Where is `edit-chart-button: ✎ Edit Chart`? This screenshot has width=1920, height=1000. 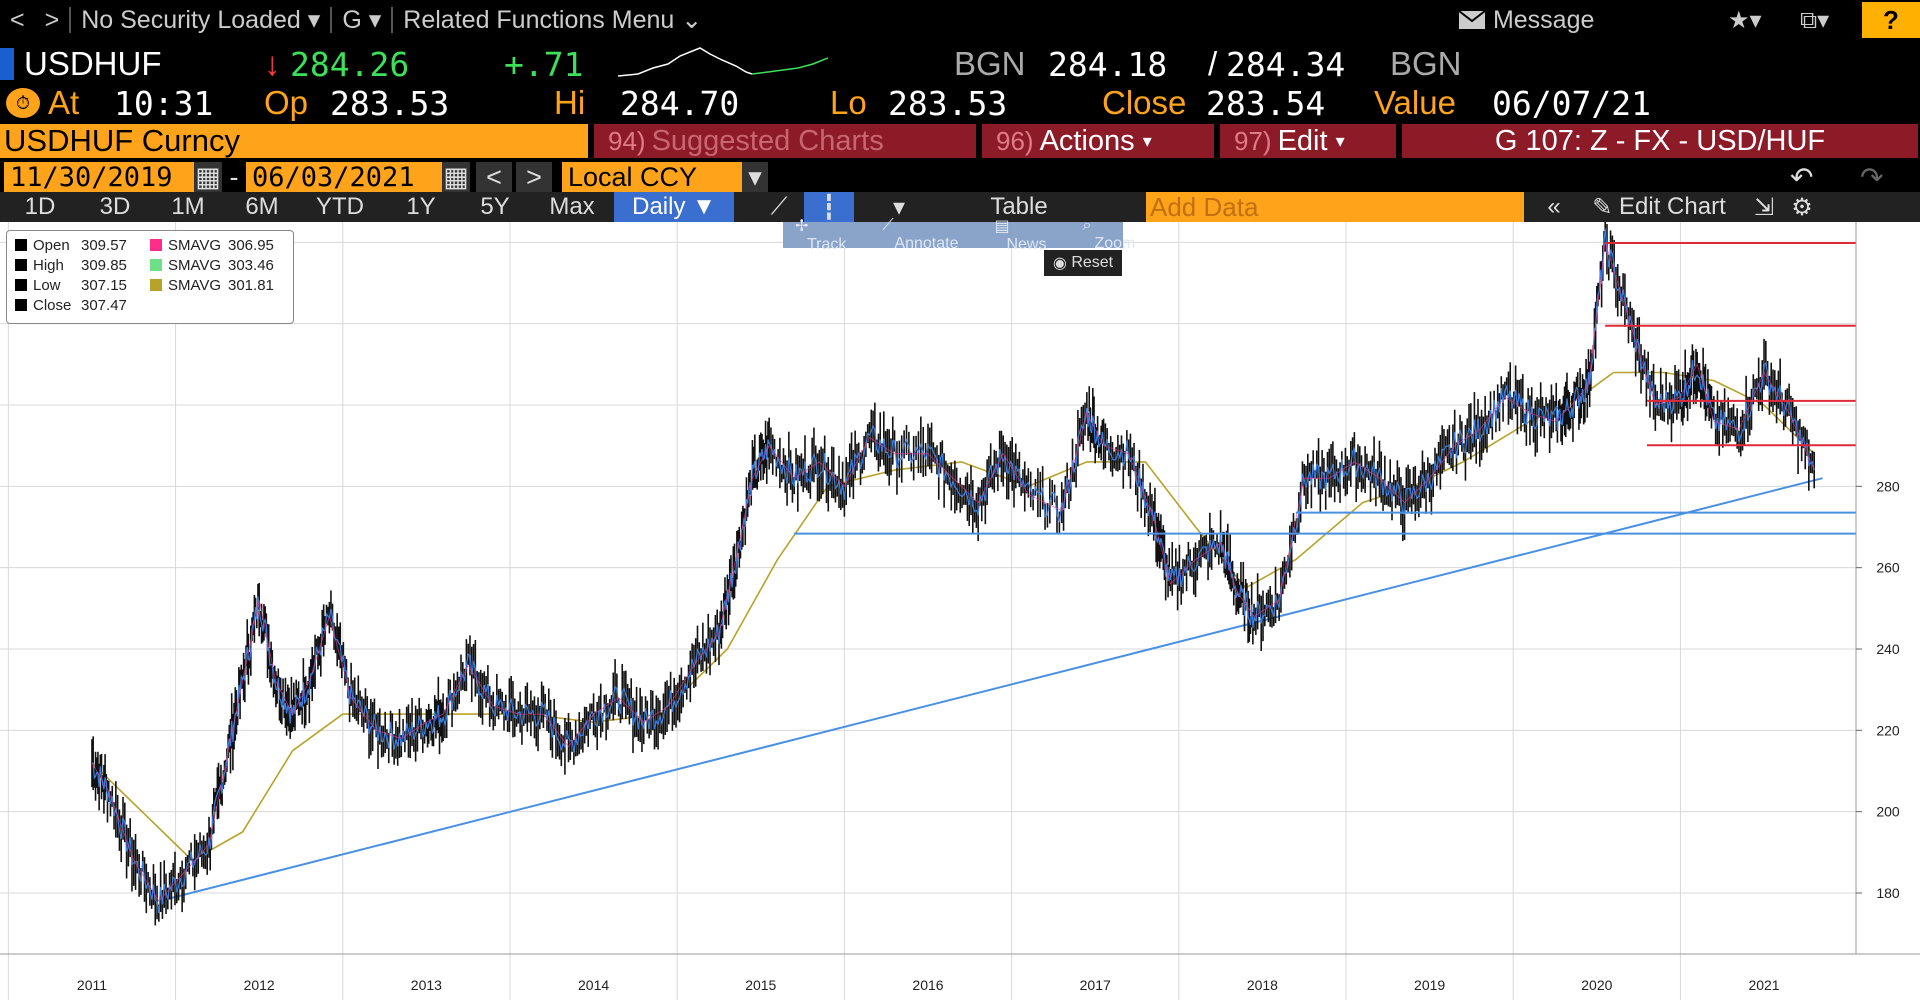
edit-chart-button: ✎ Edit Chart is located at coordinates (1659, 207).